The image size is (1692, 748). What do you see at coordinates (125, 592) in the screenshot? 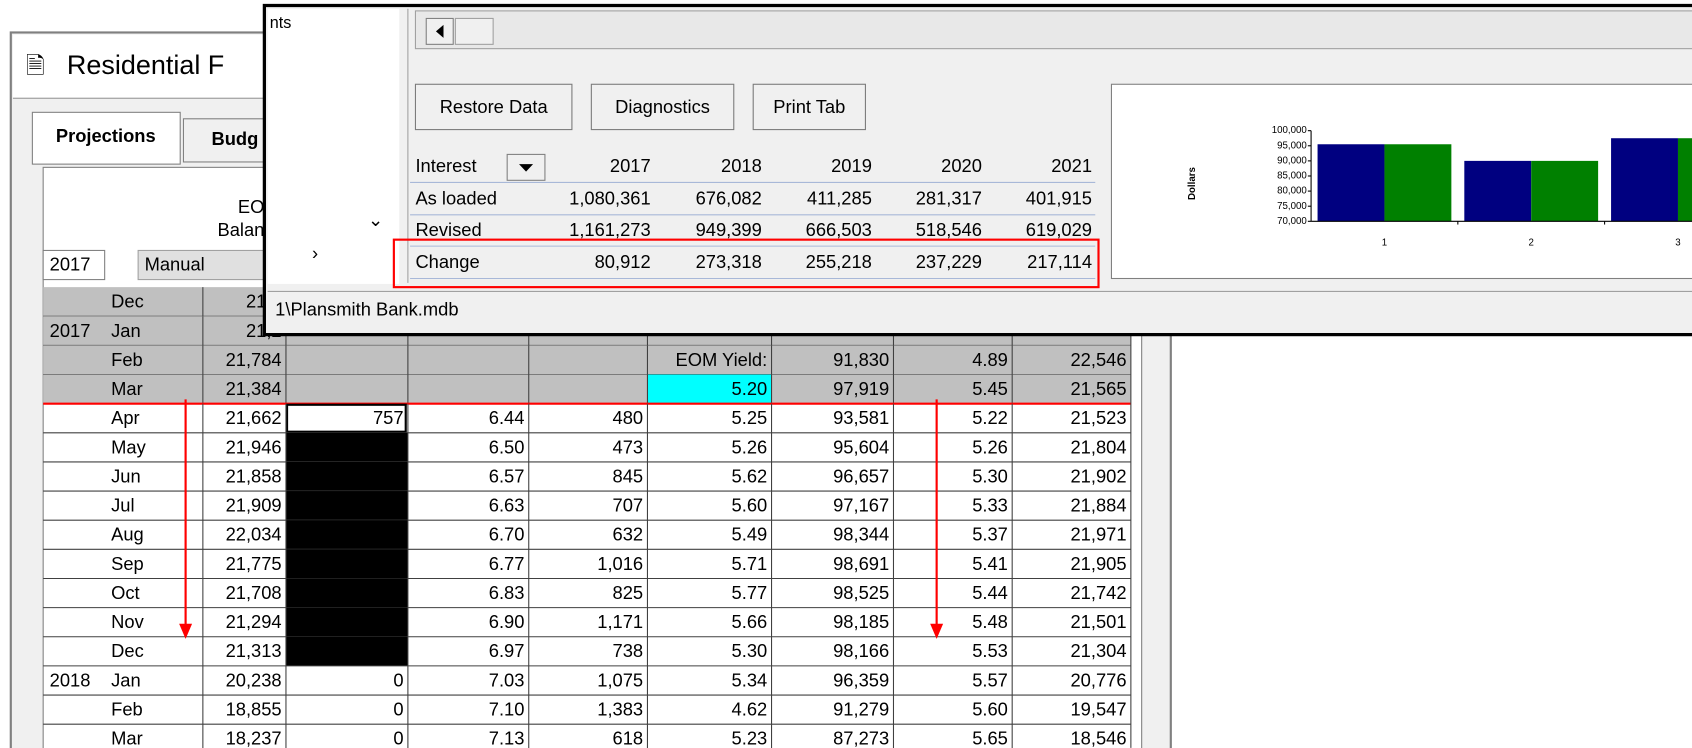
I see `cell-text: Oct` at bounding box center [125, 592].